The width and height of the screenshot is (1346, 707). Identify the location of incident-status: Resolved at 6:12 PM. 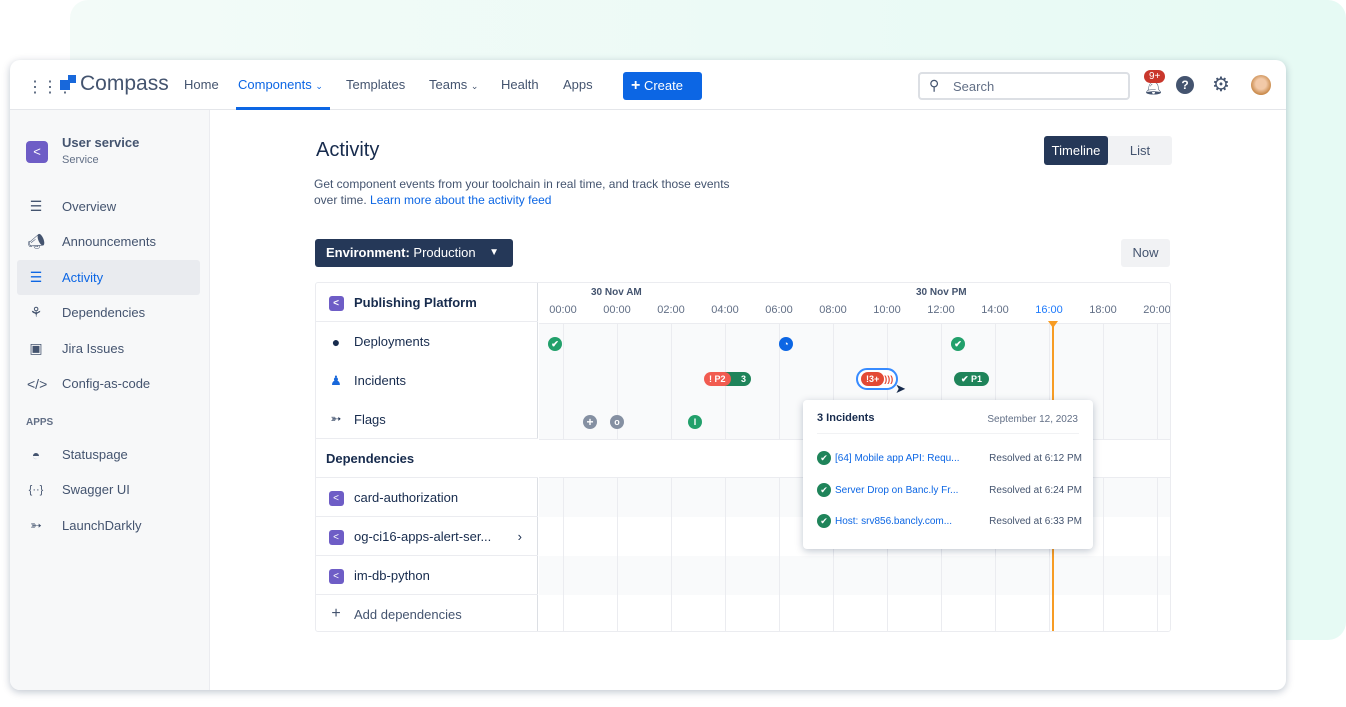
(1035, 458).